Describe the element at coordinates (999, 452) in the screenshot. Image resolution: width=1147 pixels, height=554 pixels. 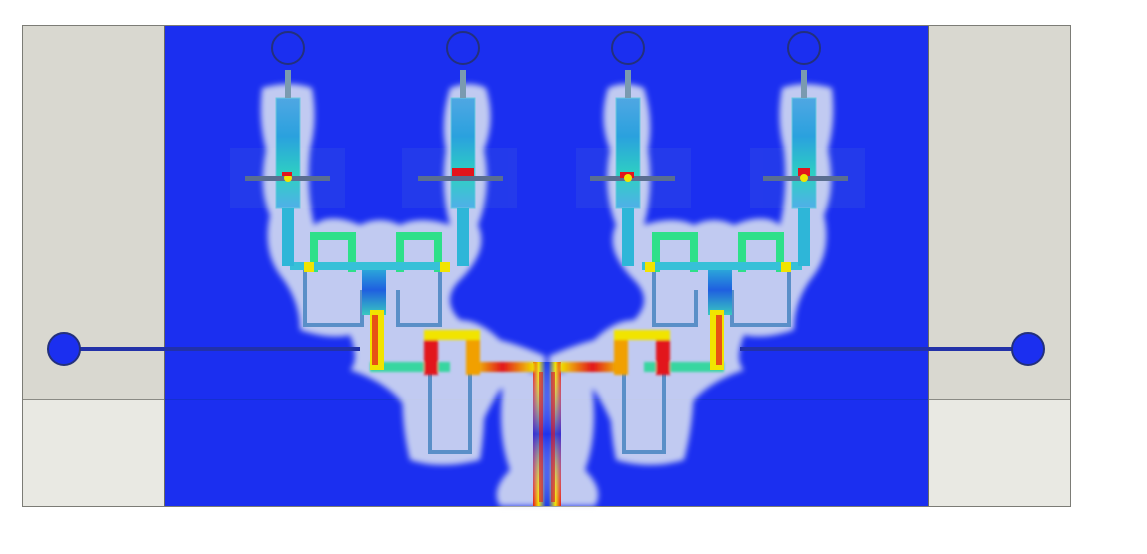
I see `right-panel-lower` at that location.